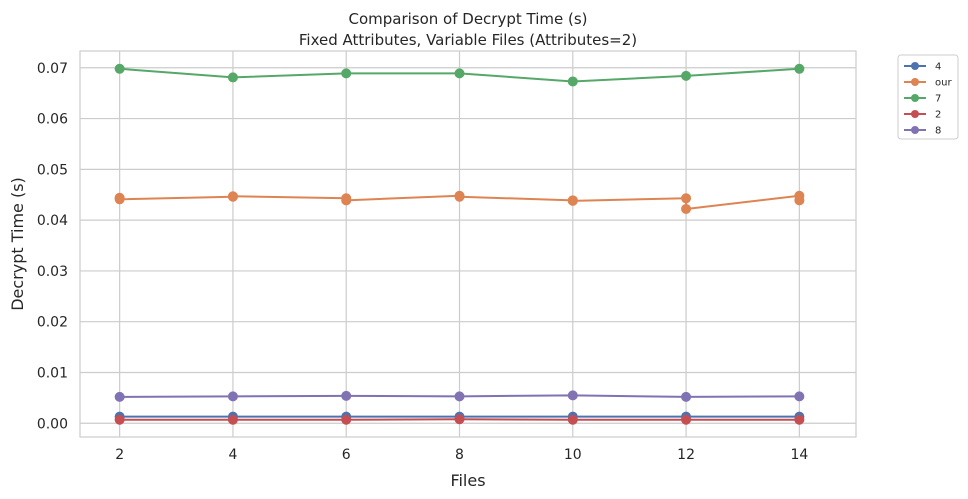  What do you see at coordinates (938, 99) in the screenshot?
I see `legend-label: 7` at bounding box center [938, 99].